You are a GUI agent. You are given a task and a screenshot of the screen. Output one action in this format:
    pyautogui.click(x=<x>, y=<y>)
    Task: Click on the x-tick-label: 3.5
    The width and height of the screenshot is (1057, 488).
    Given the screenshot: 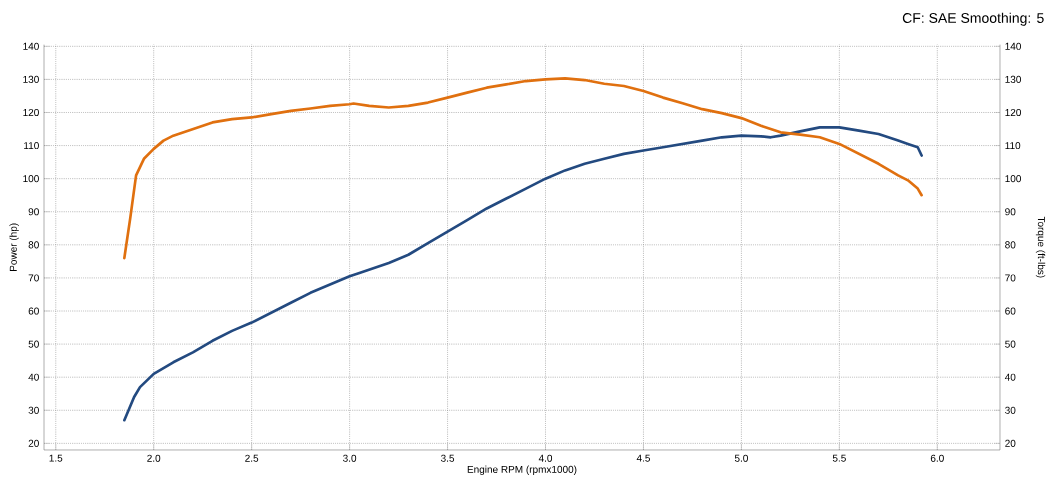 What is the action you would take?
    pyautogui.click(x=447, y=458)
    